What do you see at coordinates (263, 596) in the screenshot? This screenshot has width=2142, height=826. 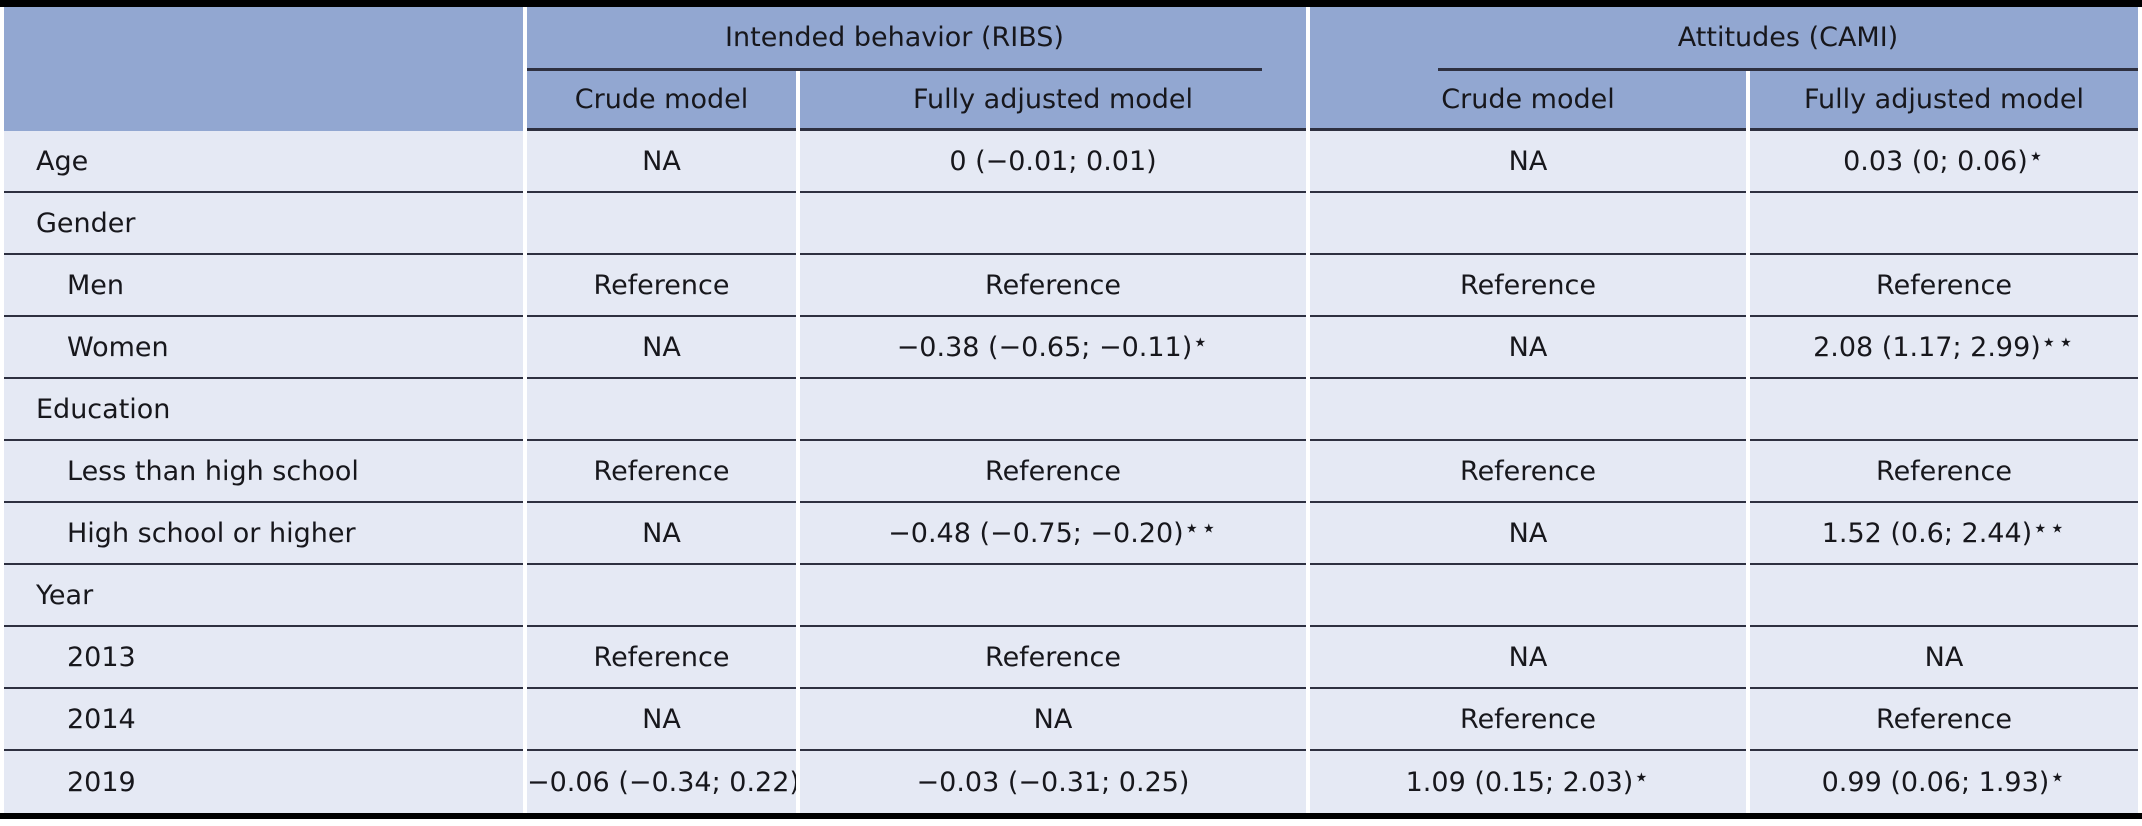 I see `row-label-group: Year` at bounding box center [263, 596].